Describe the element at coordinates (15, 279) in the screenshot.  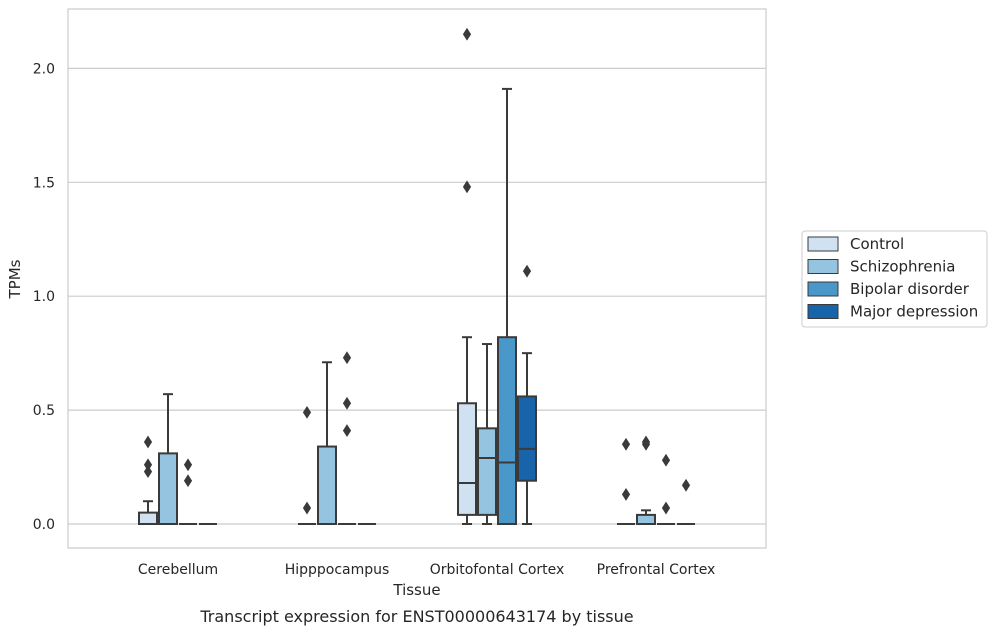
I see `y-axis-title: TPMs` at that location.